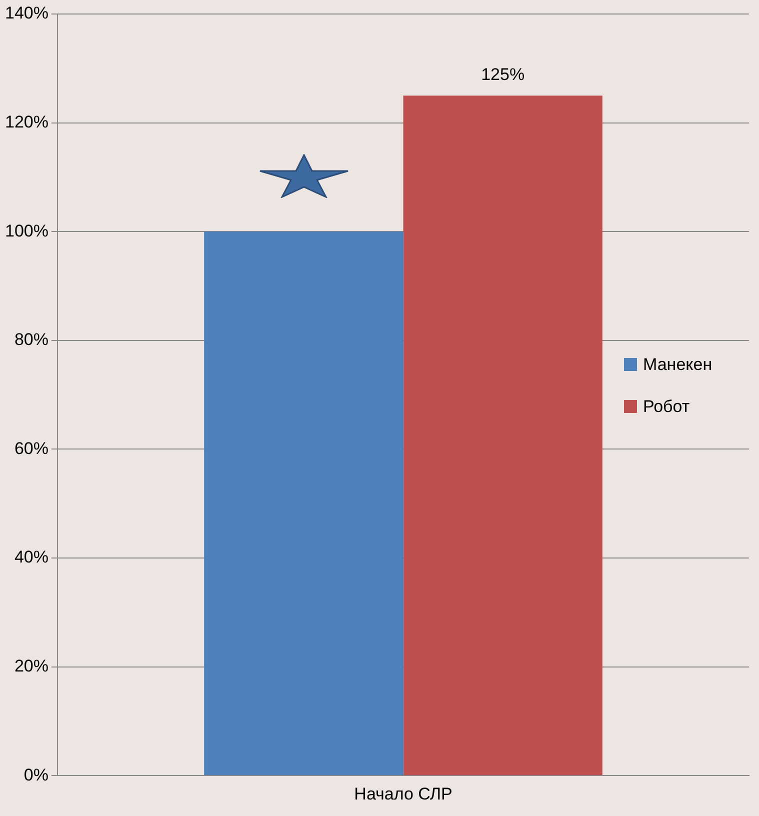  Describe the element at coordinates (26, 122) in the screenshot. I see `y-tick-label: 120%` at that location.